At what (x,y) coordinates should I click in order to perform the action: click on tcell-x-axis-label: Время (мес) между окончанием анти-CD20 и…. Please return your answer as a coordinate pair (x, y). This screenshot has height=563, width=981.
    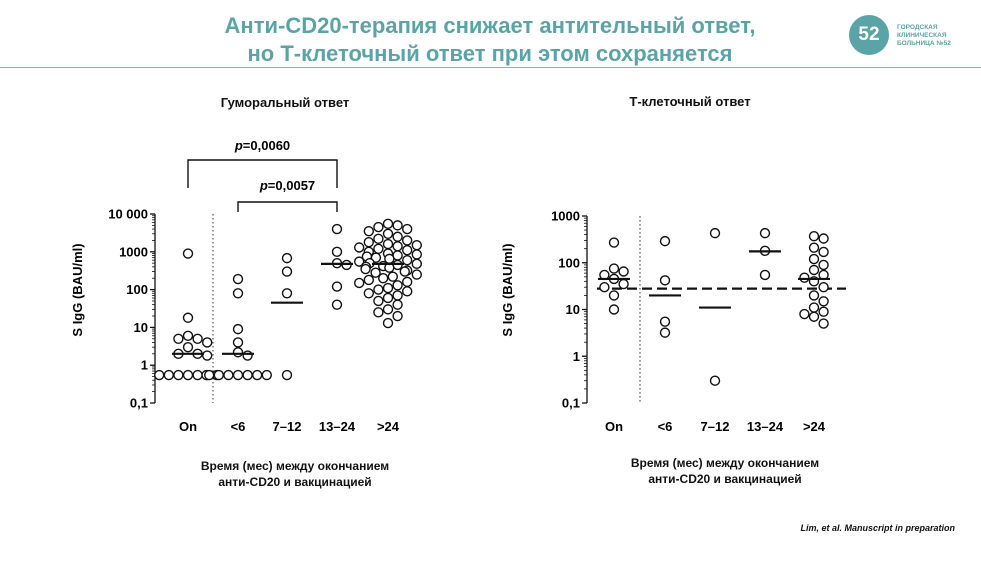
    Looking at the image, I should click on (725, 471).